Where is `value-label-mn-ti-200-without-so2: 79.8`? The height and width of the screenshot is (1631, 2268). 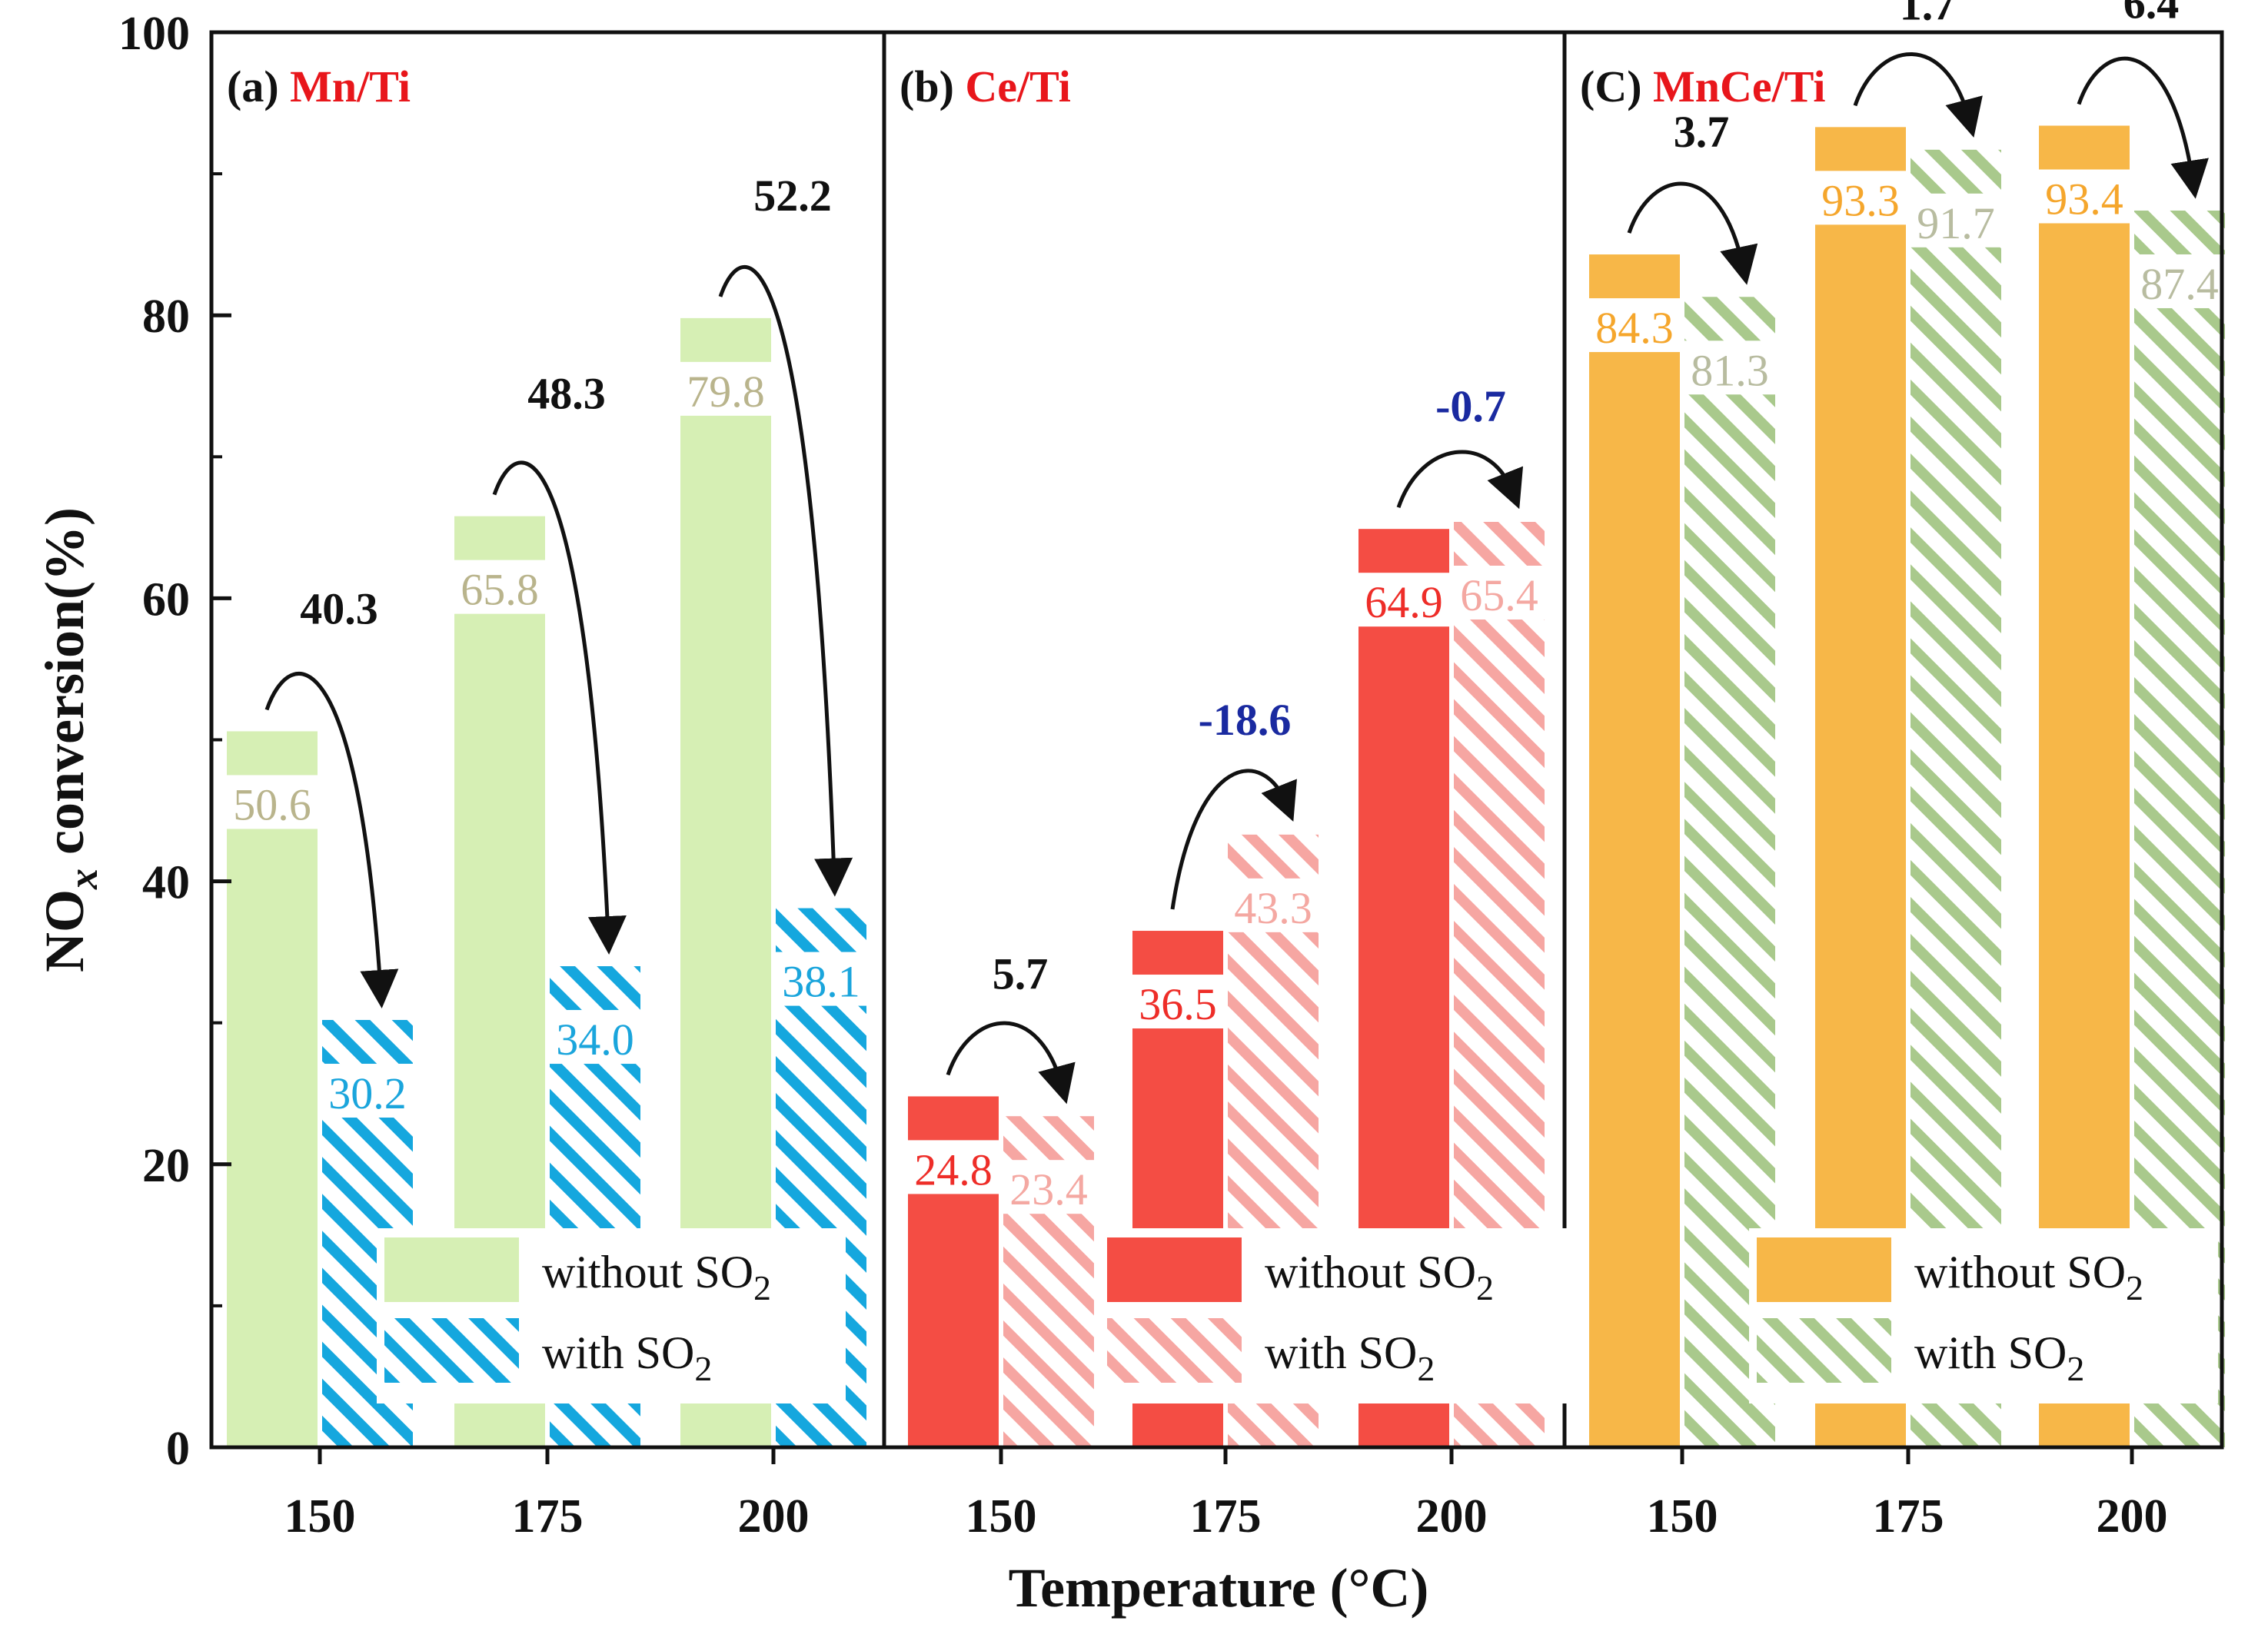 value-label-mn-ti-200-without-so2: 79.8 is located at coordinates (726, 392).